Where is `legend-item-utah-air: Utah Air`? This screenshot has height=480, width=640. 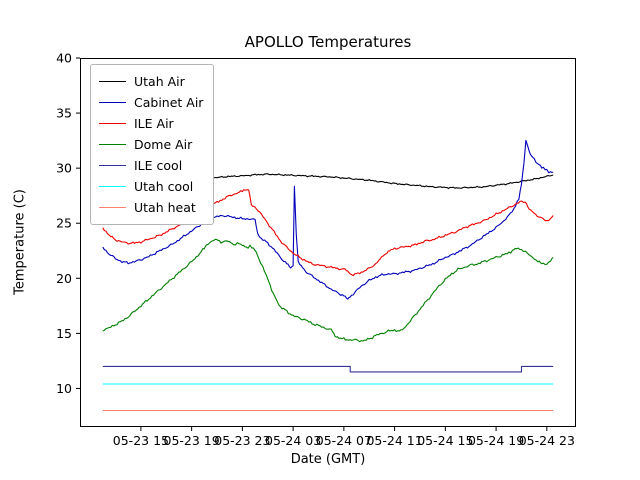
legend-item-utah-air: Utah Air is located at coordinates (151, 81).